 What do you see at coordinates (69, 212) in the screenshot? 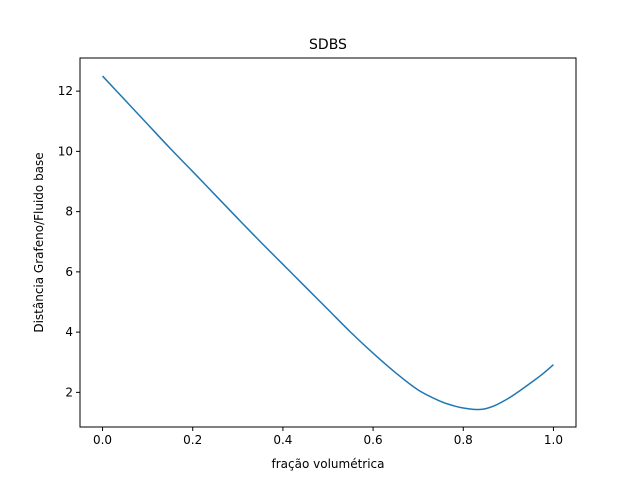
I see `y-tick-label: 8` at bounding box center [69, 212].